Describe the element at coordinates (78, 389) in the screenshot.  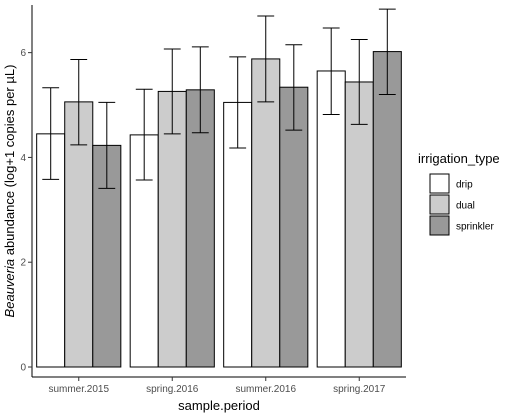
I see `x-tick-label: summer.2015` at that location.